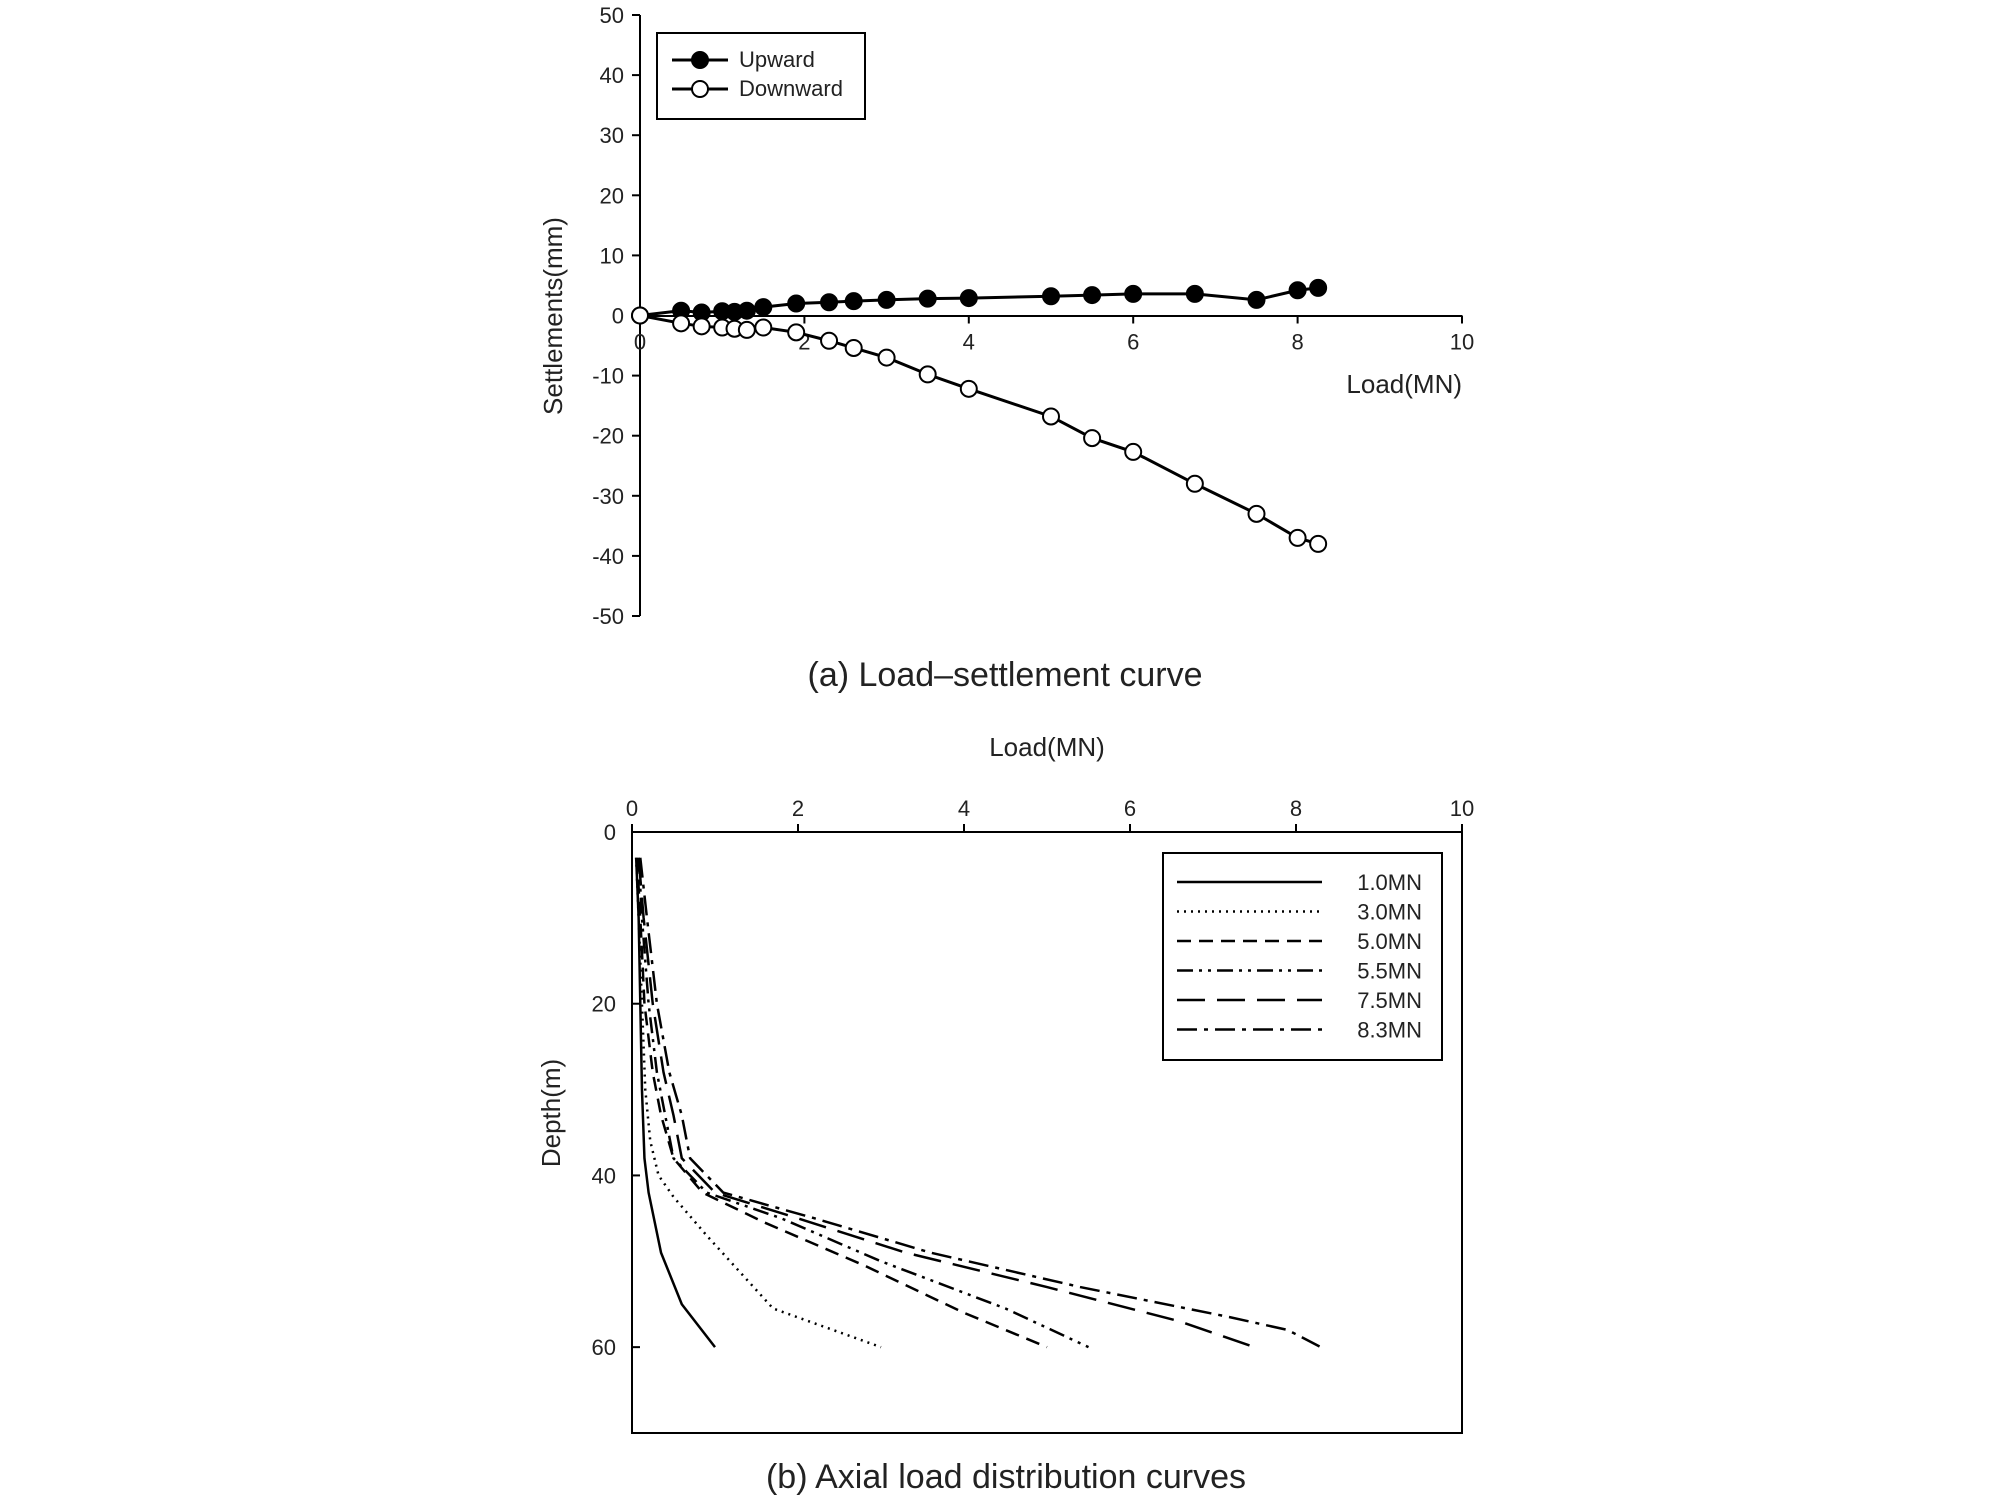  What do you see at coordinates (758, 1103) in the screenshot?
I see `series-line-3-0mn` at bounding box center [758, 1103].